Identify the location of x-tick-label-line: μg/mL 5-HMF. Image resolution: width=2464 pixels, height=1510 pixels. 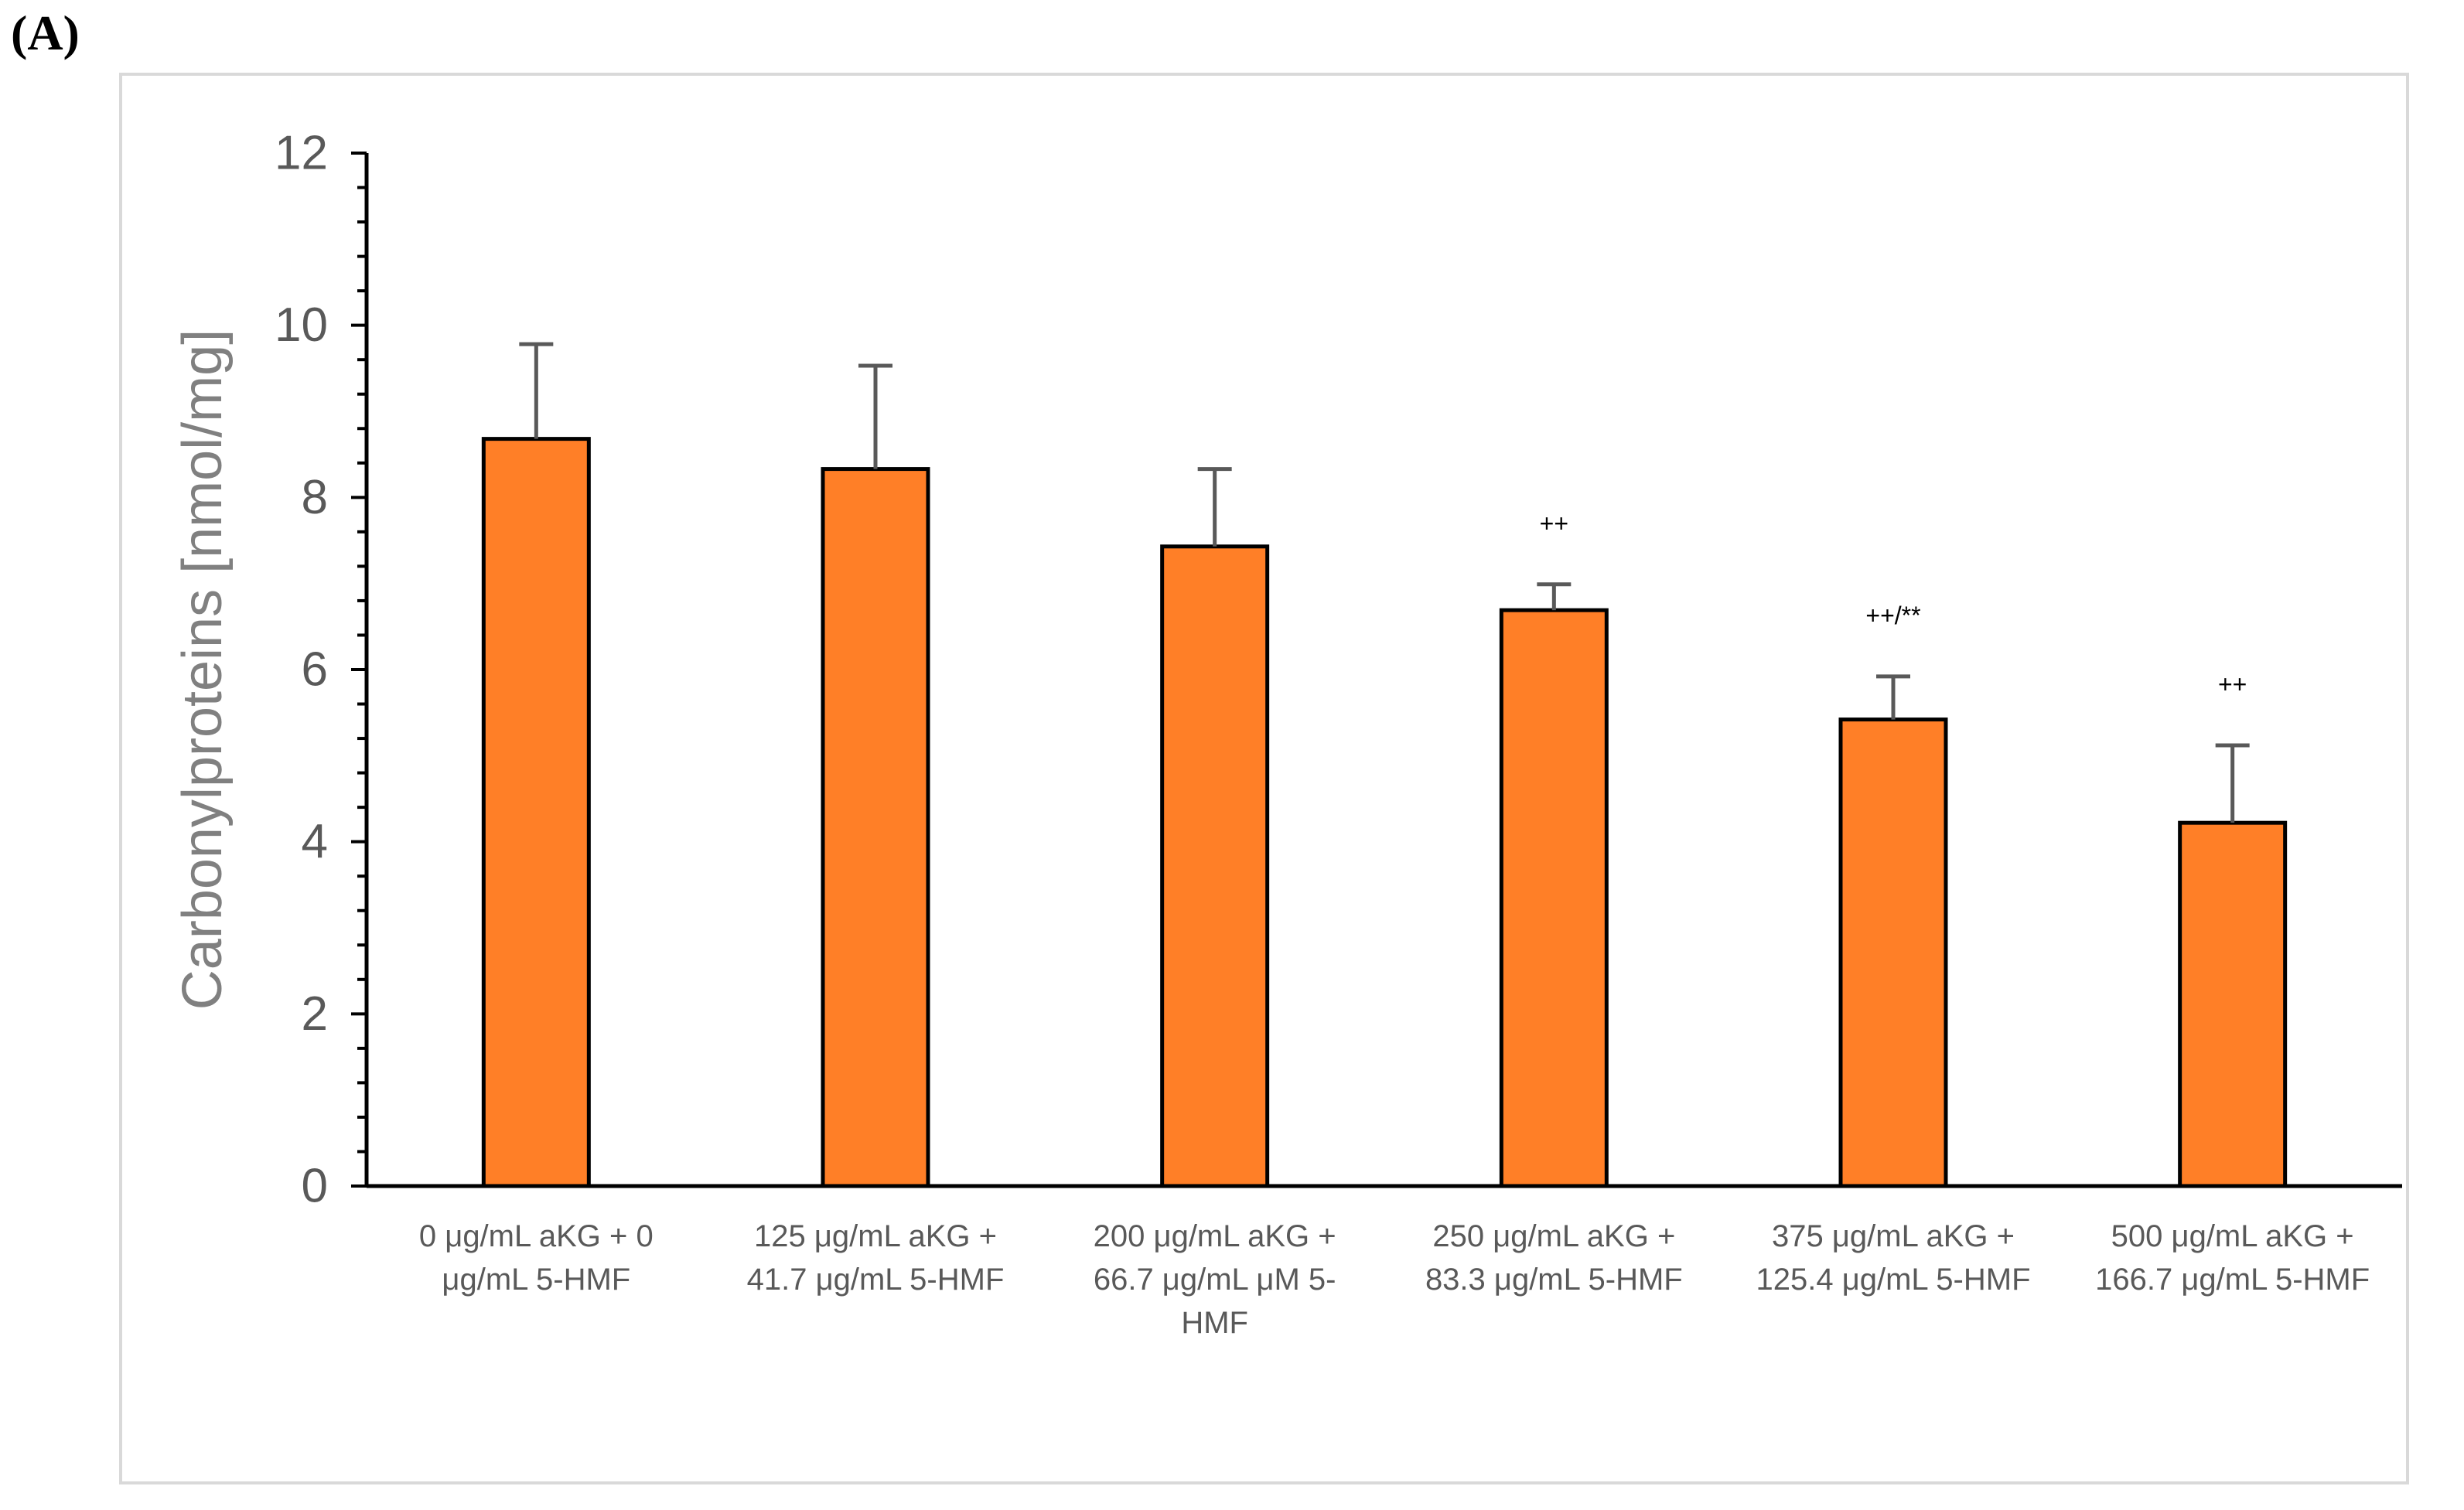
(536, 1280).